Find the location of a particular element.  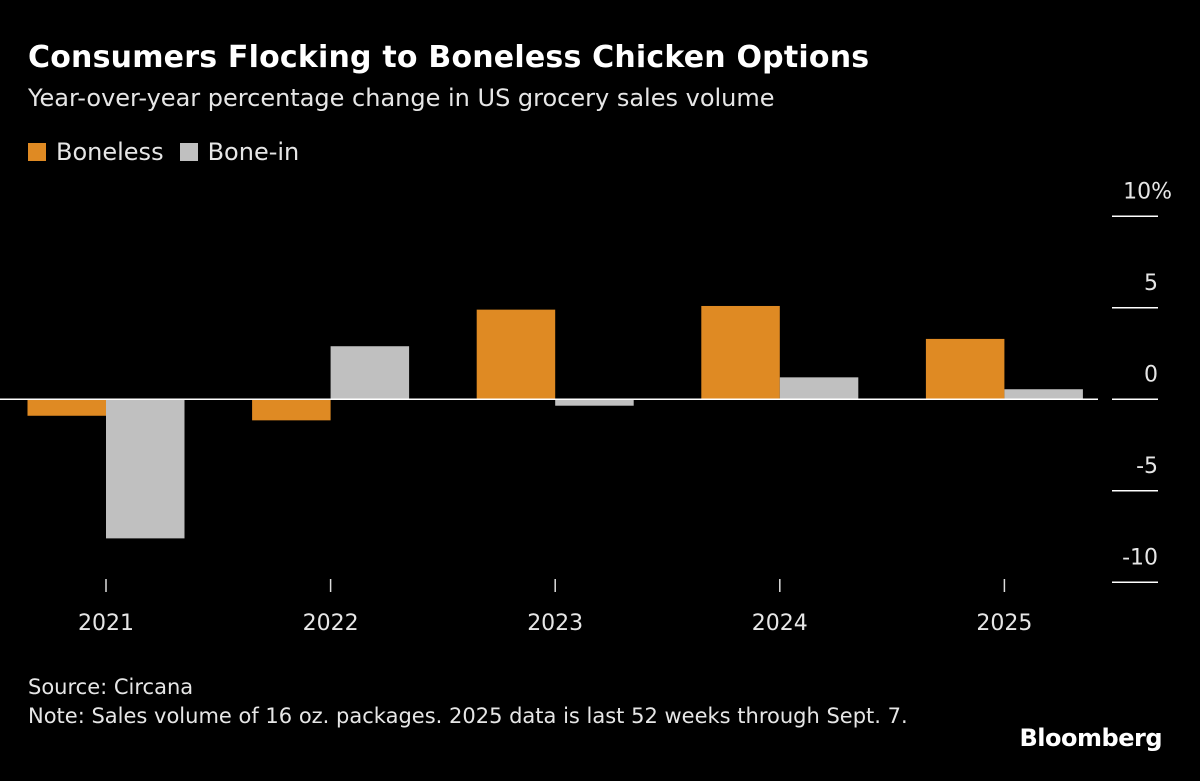

bar-bone-in-2025 is located at coordinates (1043, 394).